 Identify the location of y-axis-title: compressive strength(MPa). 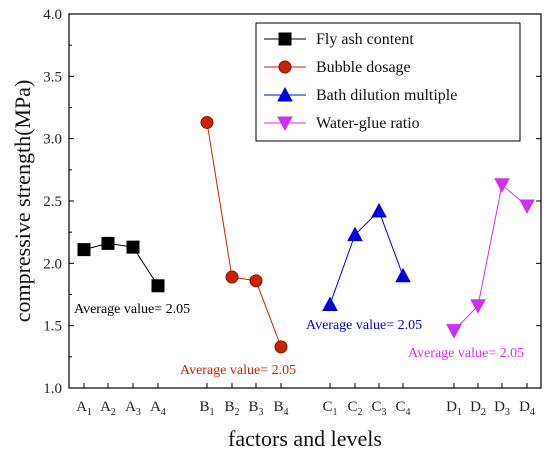
(22, 201).